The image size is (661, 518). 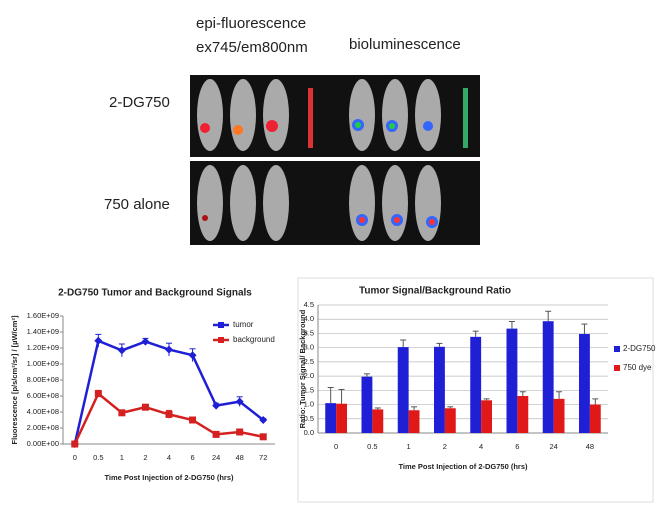 I want to click on y-tick-label: 2.0, so click(x=309, y=375).